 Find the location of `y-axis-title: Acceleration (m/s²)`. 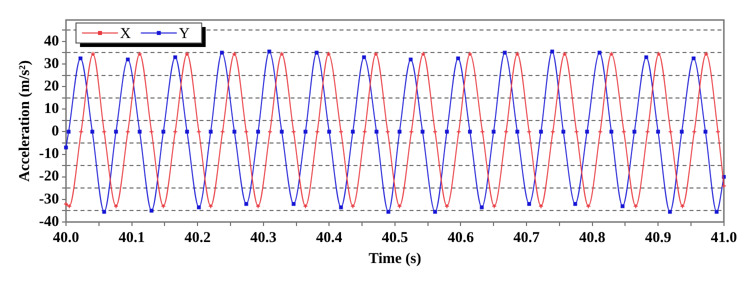

y-axis-title: Acceleration (m/s²) is located at coordinates (24, 121).